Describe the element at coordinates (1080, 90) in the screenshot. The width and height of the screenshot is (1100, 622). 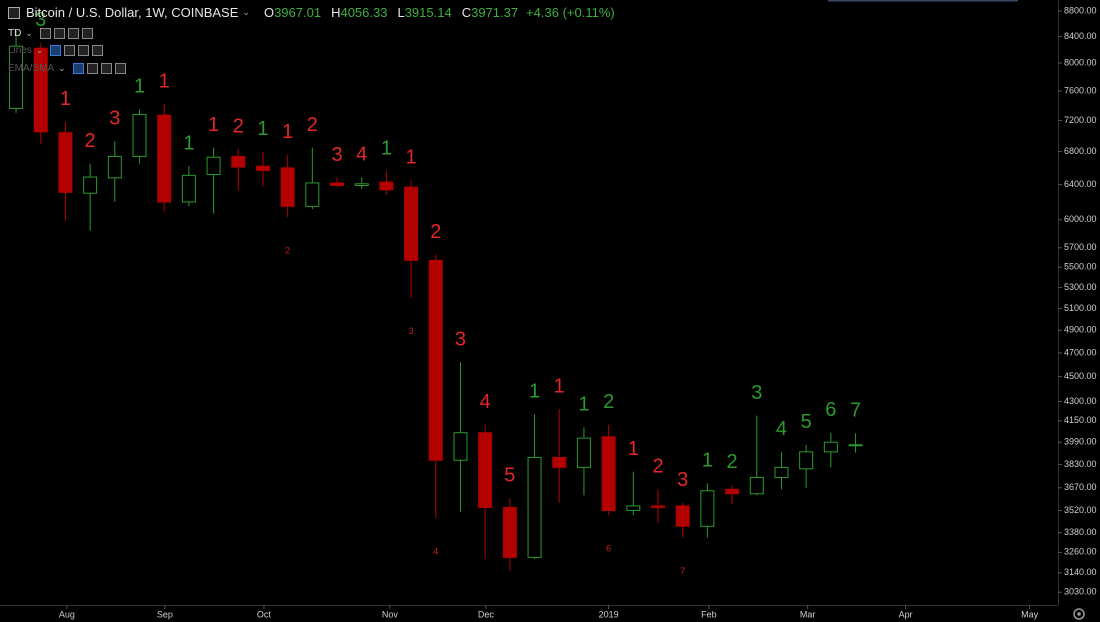
I see `y-tick-label: 7600.00` at that location.